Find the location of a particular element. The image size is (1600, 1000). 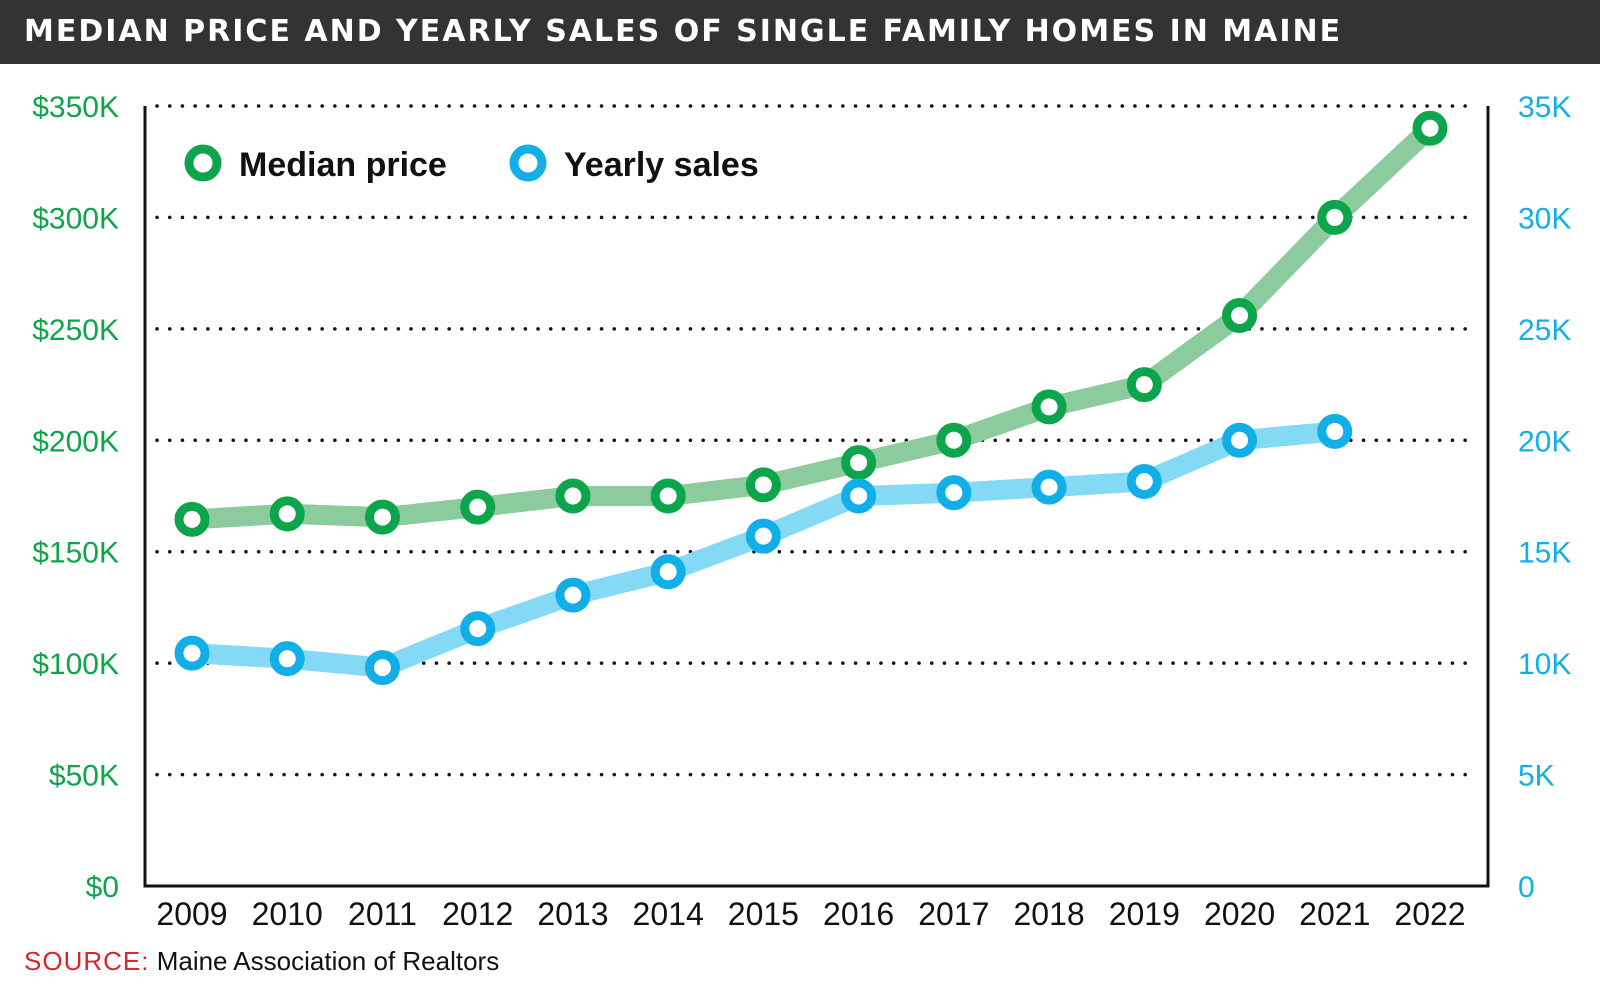

x-tick-label: 2014 is located at coordinates (668, 914).